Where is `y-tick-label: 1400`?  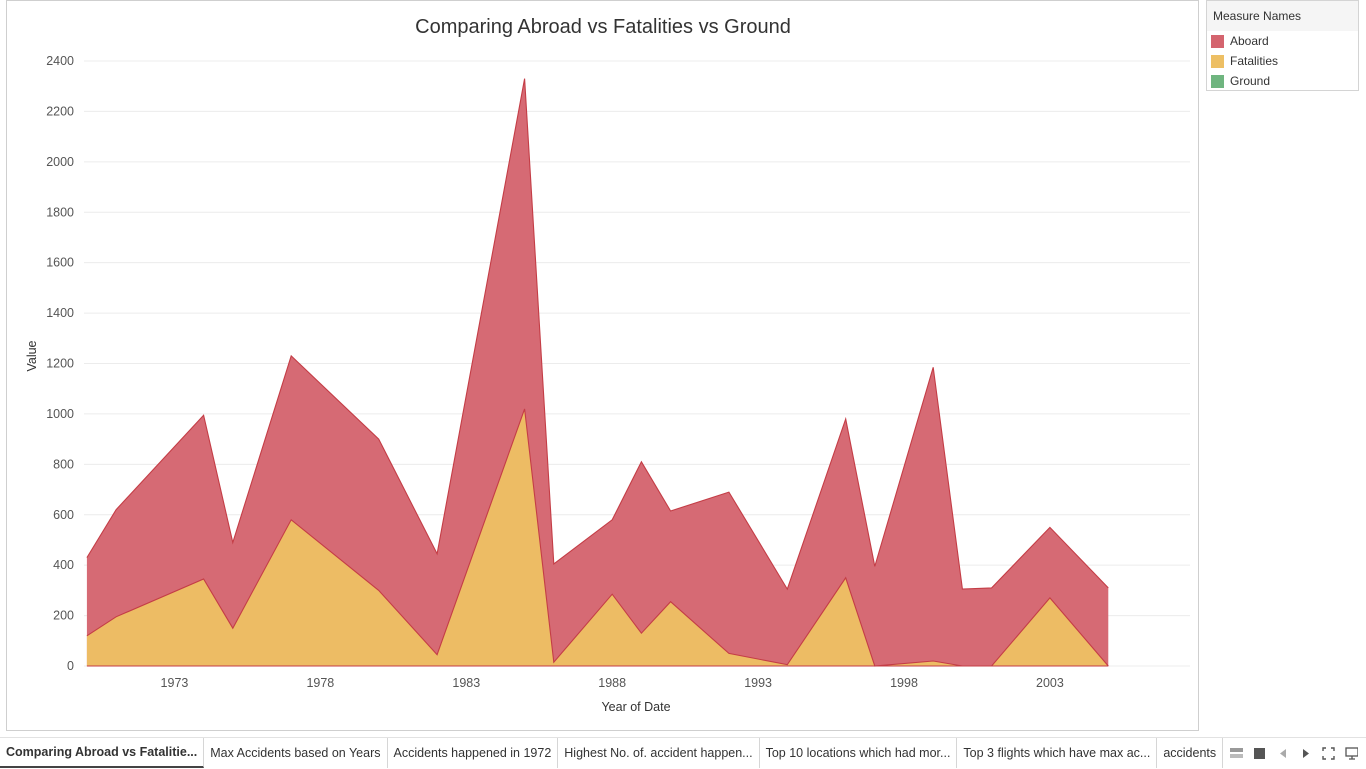 y-tick-label: 1400 is located at coordinates (60, 313).